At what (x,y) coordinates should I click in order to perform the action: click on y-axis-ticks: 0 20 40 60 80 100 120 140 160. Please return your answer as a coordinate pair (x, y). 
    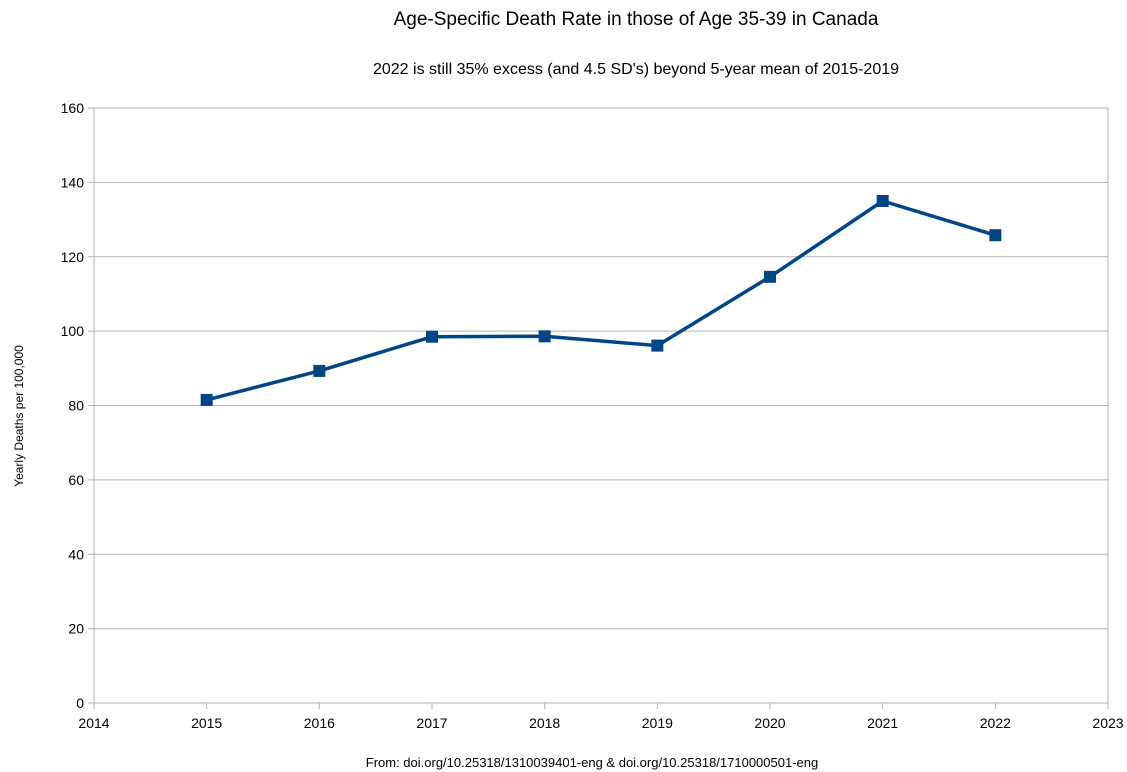
    Looking at the image, I should click on (77, 405).